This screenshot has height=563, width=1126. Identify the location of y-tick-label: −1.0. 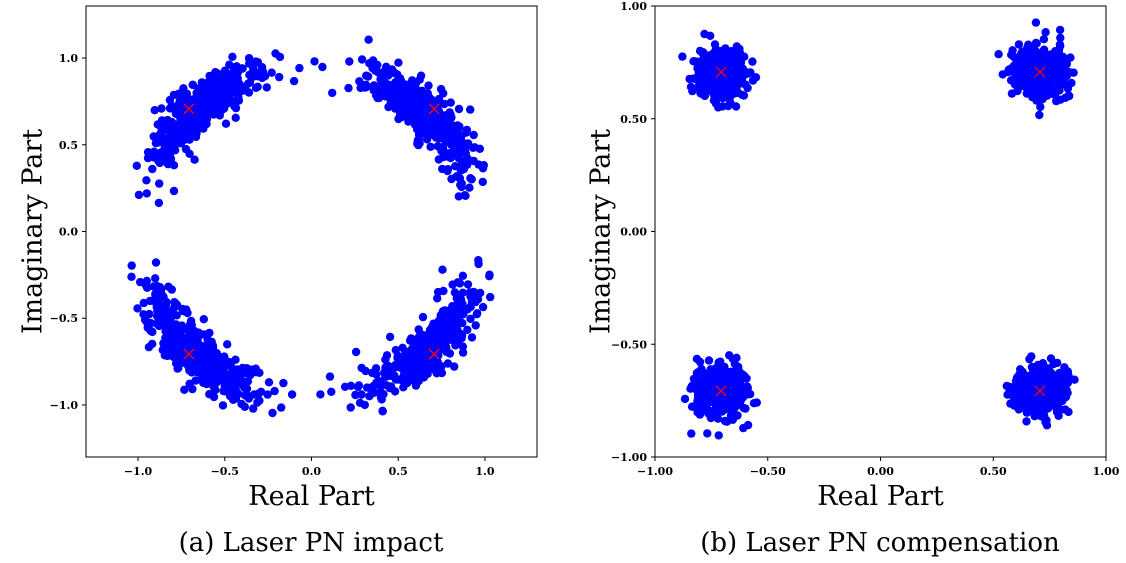
(64, 405).